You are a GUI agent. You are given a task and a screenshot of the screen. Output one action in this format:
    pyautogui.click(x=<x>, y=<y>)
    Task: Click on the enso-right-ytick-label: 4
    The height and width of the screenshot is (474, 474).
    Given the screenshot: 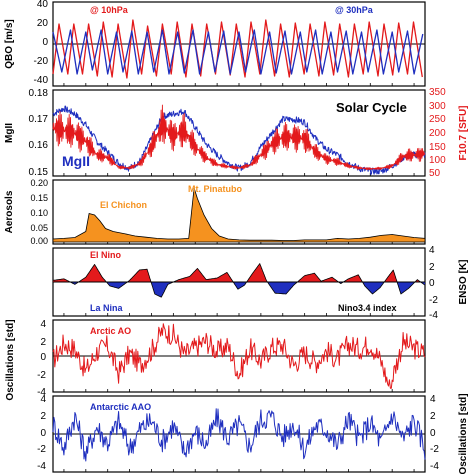 What is the action you would take?
    pyautogui.click(x=432, y=250)
    